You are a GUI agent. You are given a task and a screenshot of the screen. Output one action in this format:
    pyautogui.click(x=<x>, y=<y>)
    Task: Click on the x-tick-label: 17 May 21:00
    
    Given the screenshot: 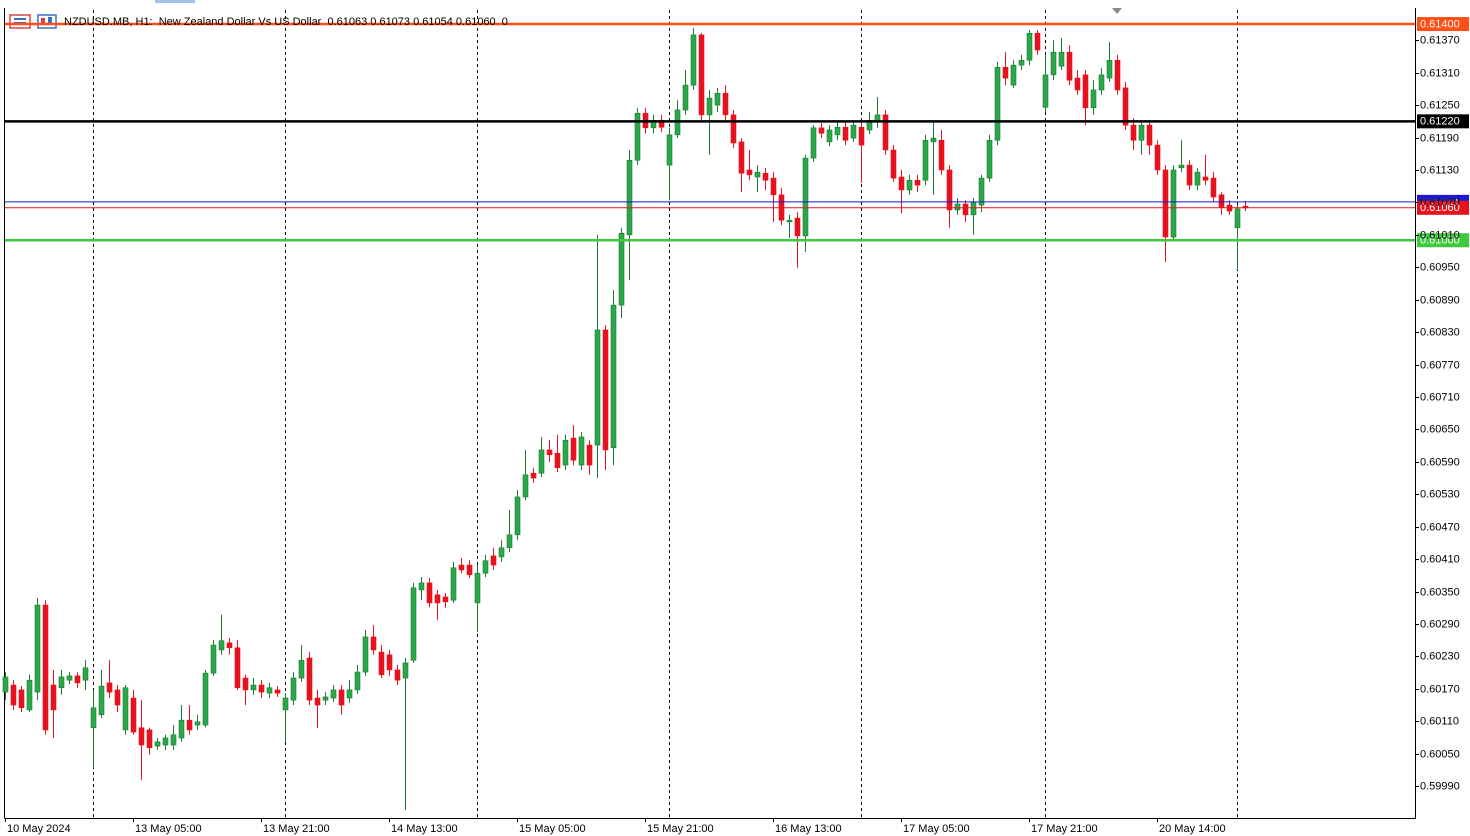 What is the action you would take?
    pyautogui.click(x=1064, y=829)
    